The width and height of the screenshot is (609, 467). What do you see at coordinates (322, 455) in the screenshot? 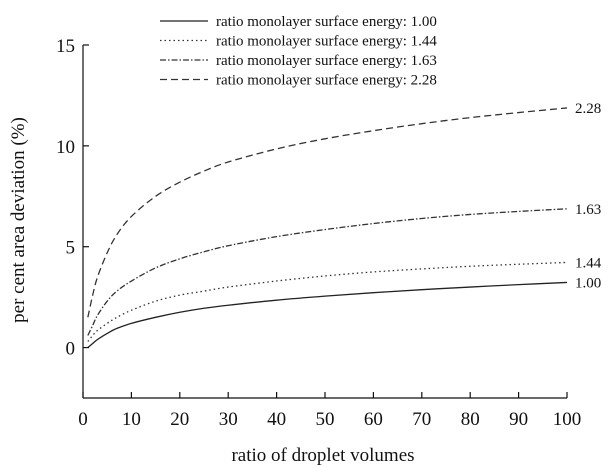
I see `x-axis-title: ratio of droplet volumes` at bounding box center [322, 455].